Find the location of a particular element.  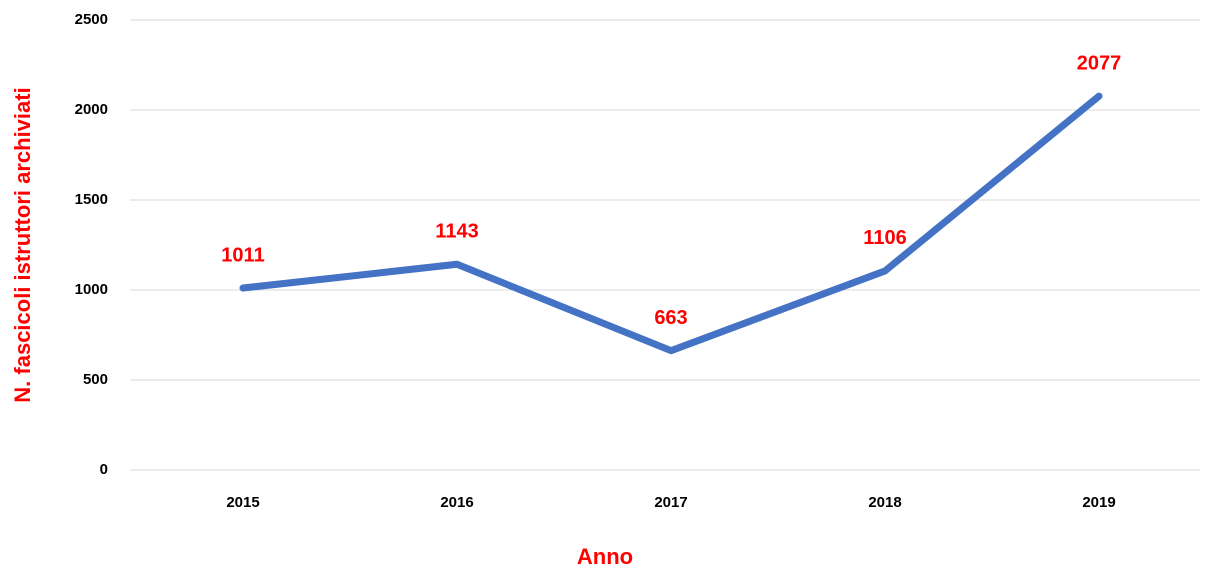

y-axis-title: N. fascicoli istruttori archiviati is located at coordinates (22, 244).